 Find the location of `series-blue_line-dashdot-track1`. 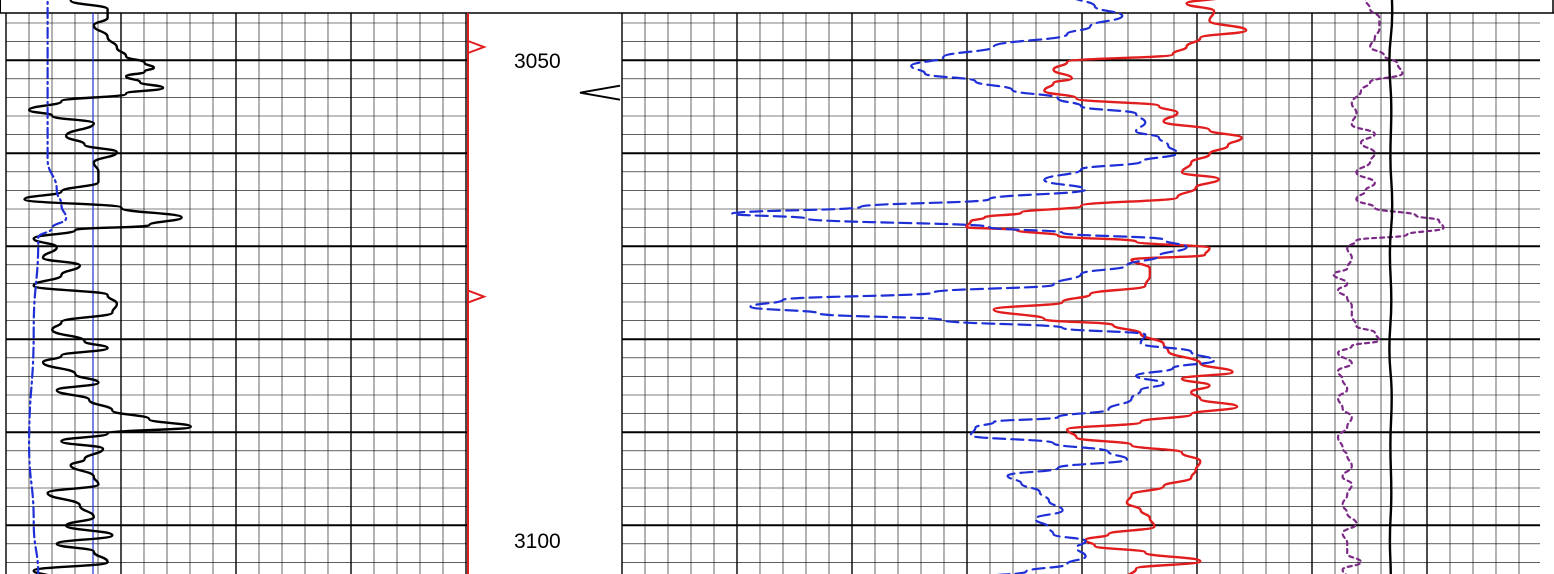

series-blue_line-dashdot-track1 is located at coordinates (48, 287).